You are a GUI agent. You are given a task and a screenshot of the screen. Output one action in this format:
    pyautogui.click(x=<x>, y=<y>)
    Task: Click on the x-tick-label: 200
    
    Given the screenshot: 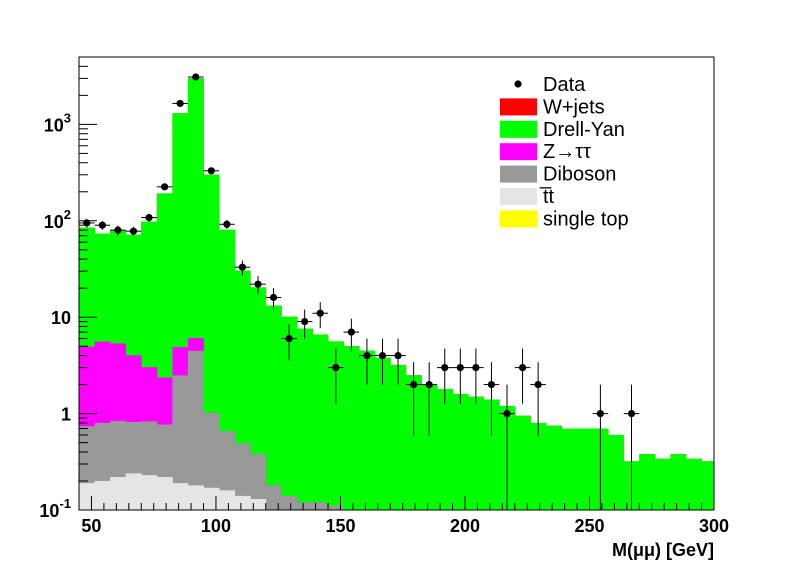 What is the action you would take?
    pyautogui.click(x=465, y=526)
    